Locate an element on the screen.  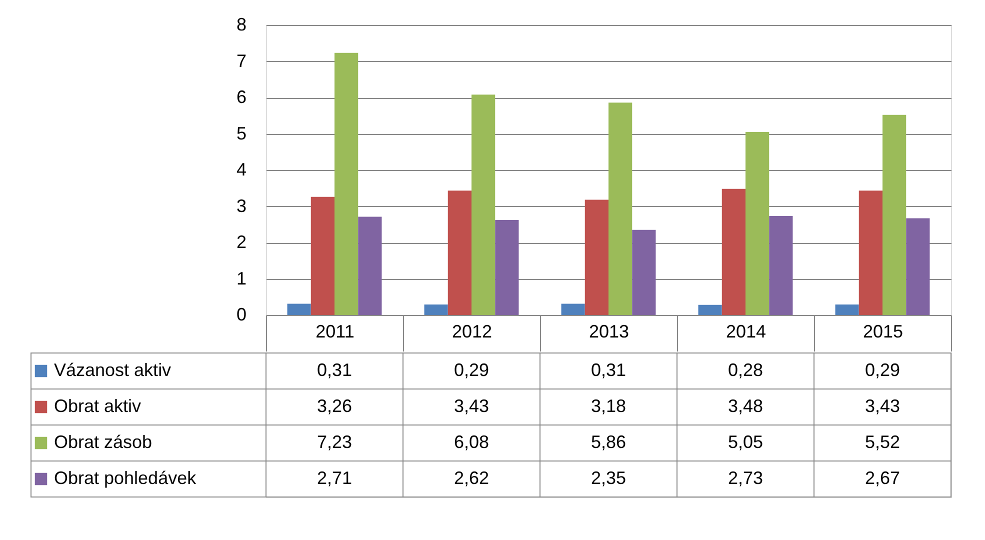
data-label: 5,86 is located at coordinates (608, 442).